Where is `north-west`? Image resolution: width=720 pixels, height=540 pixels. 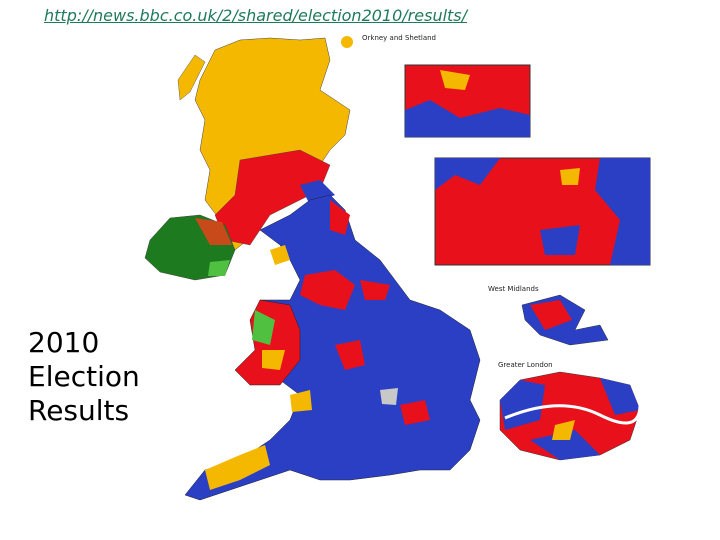
north-west is located at coordinates (327, 290).